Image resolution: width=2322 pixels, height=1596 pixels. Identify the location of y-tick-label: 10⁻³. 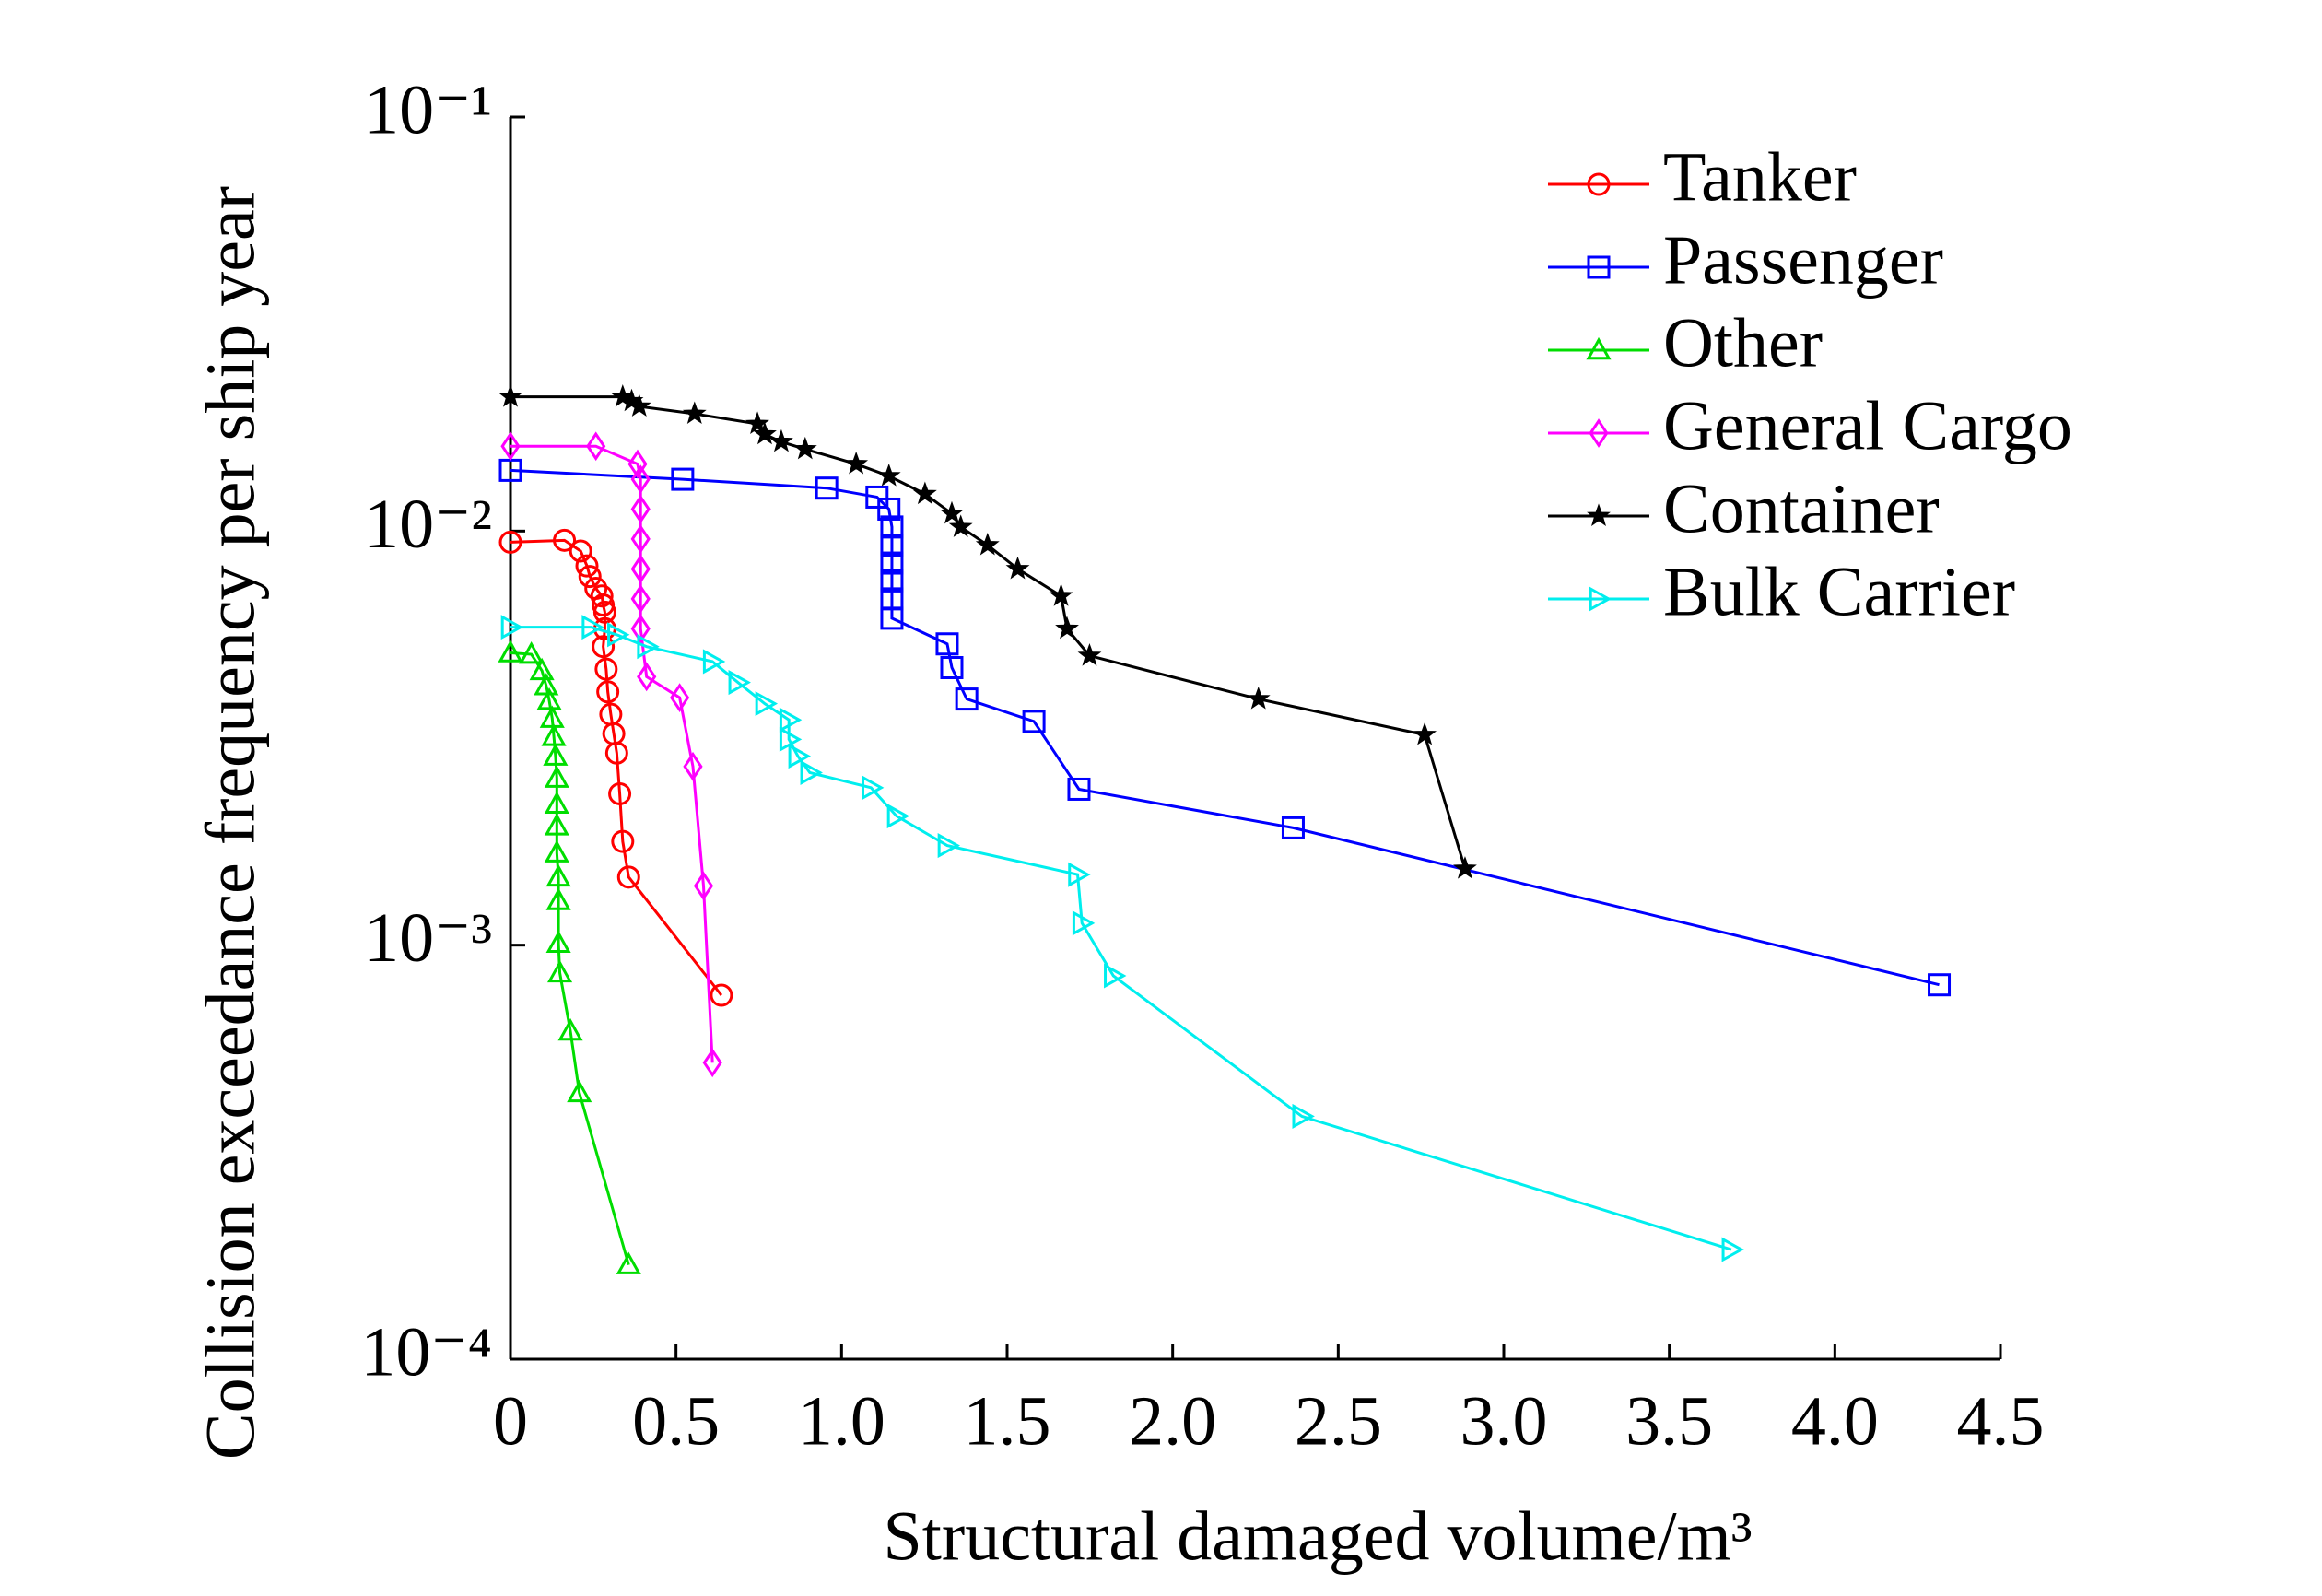
(428, 938).